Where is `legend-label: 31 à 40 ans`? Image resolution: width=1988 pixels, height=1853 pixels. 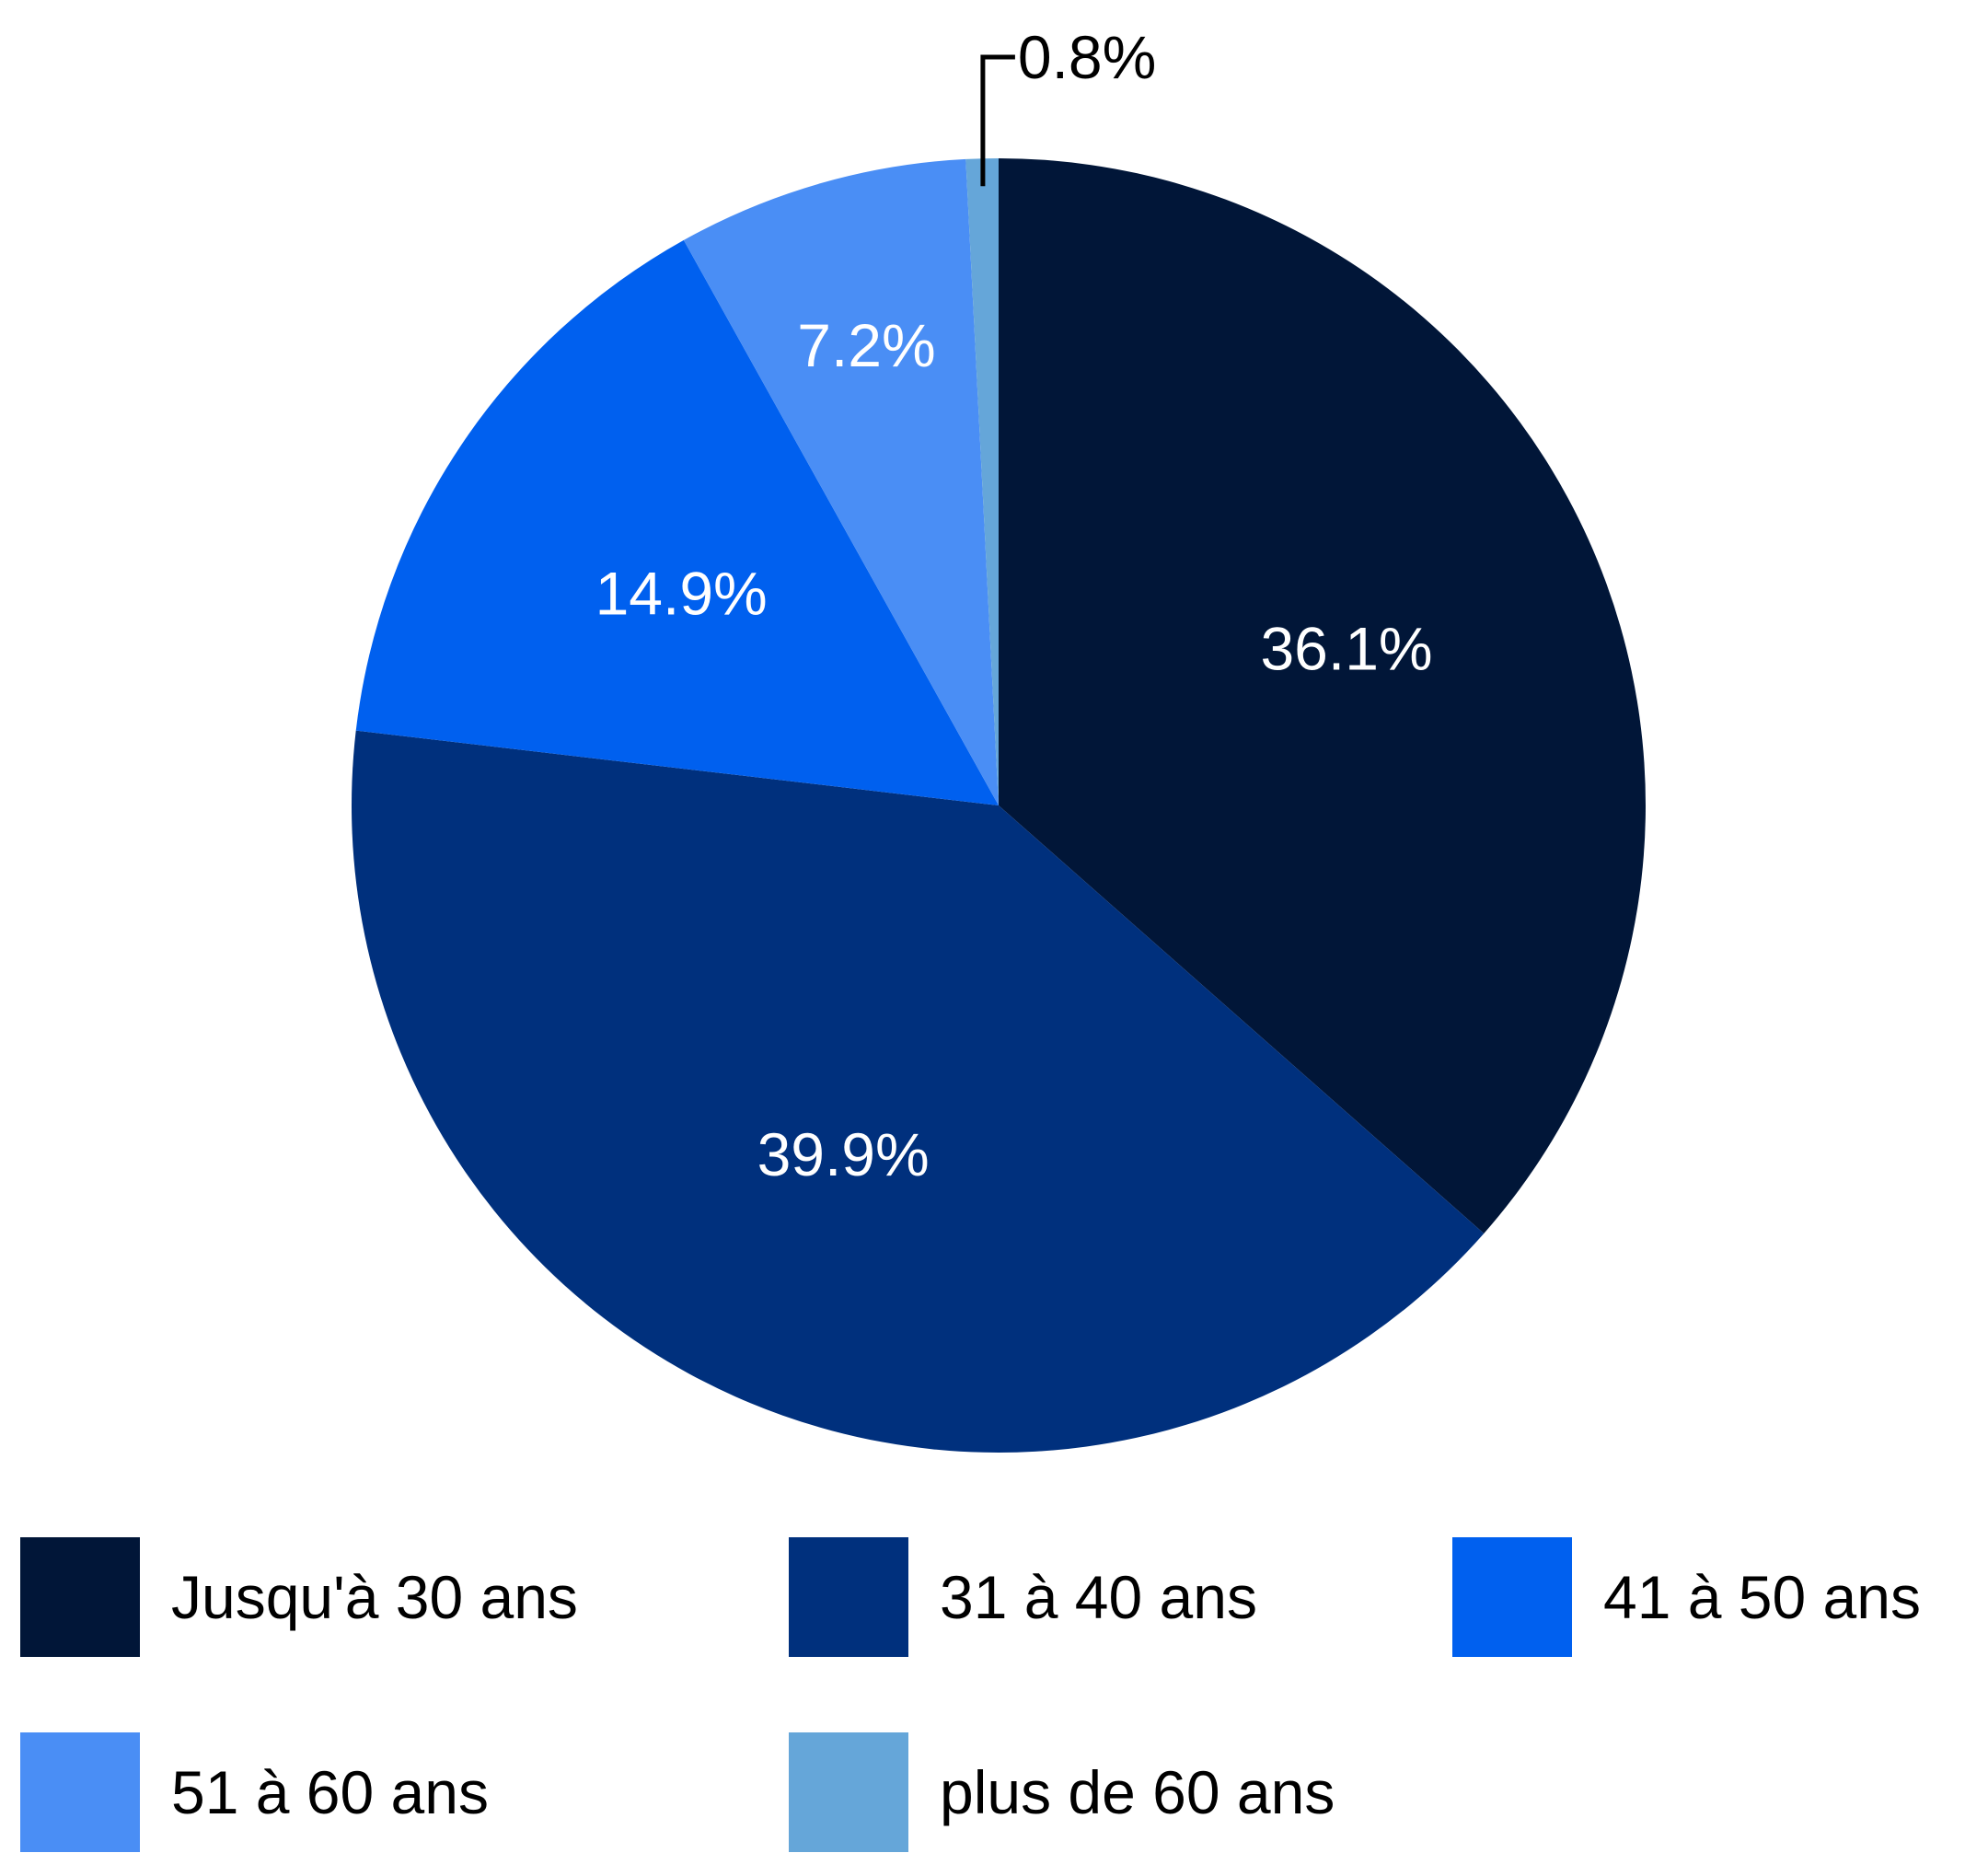
legend-label: 31 à 40 ans is located at coordinates (1098, 1597).